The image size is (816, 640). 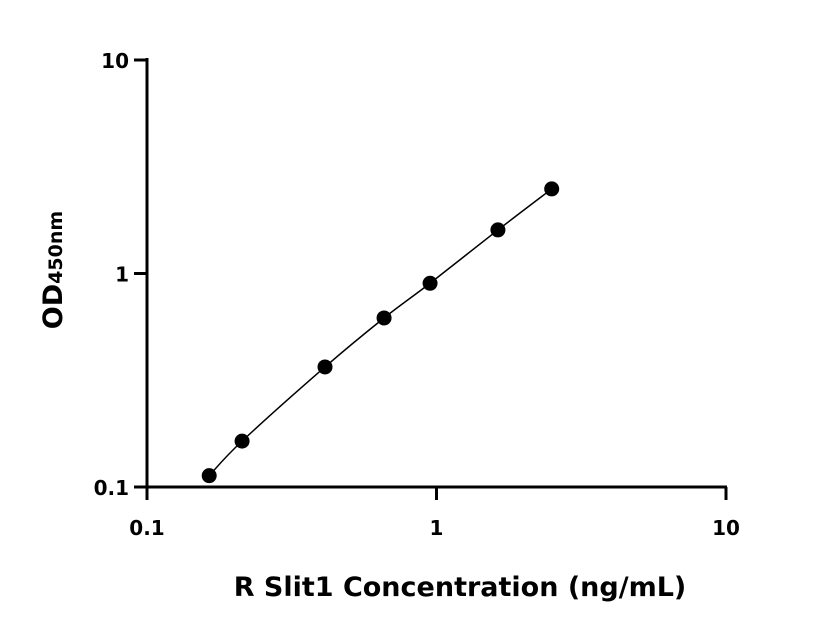 What do you see at coordinates (115, 61) in the screenshot?
I see `y-tick-label: 10` at bounding box center [115, 61].